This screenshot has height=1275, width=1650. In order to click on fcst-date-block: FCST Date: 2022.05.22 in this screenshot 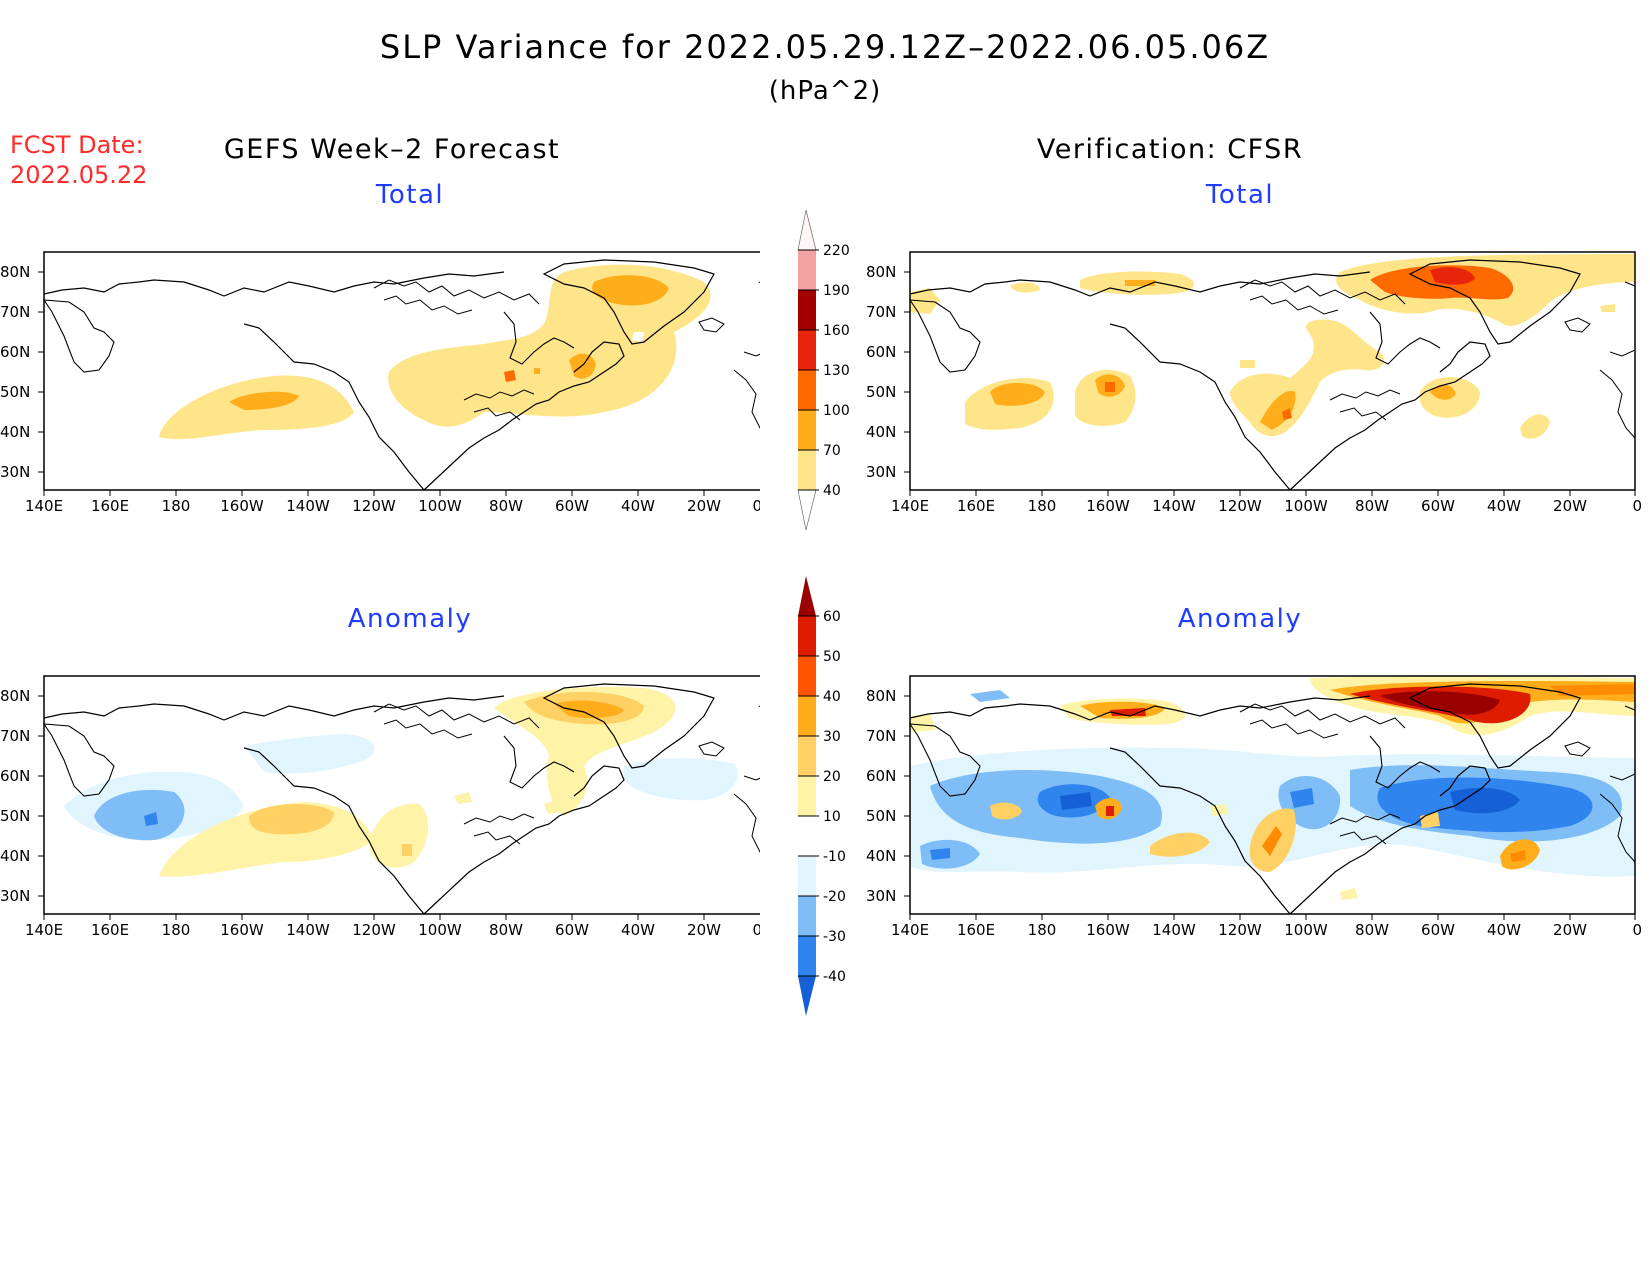, I will do `click(78, 160)`.